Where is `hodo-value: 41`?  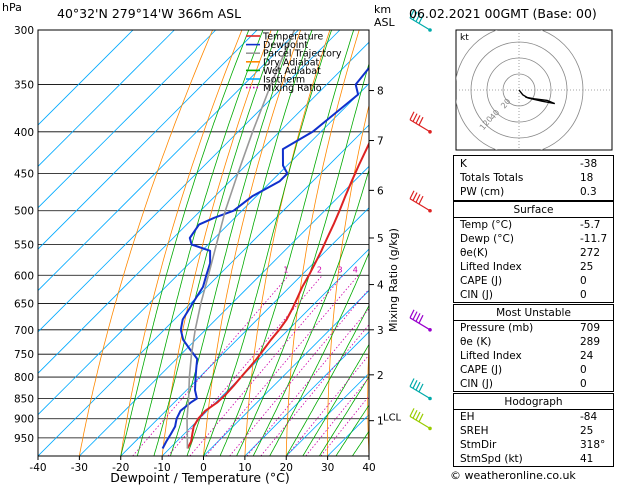 hodo-value: 41 is located at coordinates (587, 459).